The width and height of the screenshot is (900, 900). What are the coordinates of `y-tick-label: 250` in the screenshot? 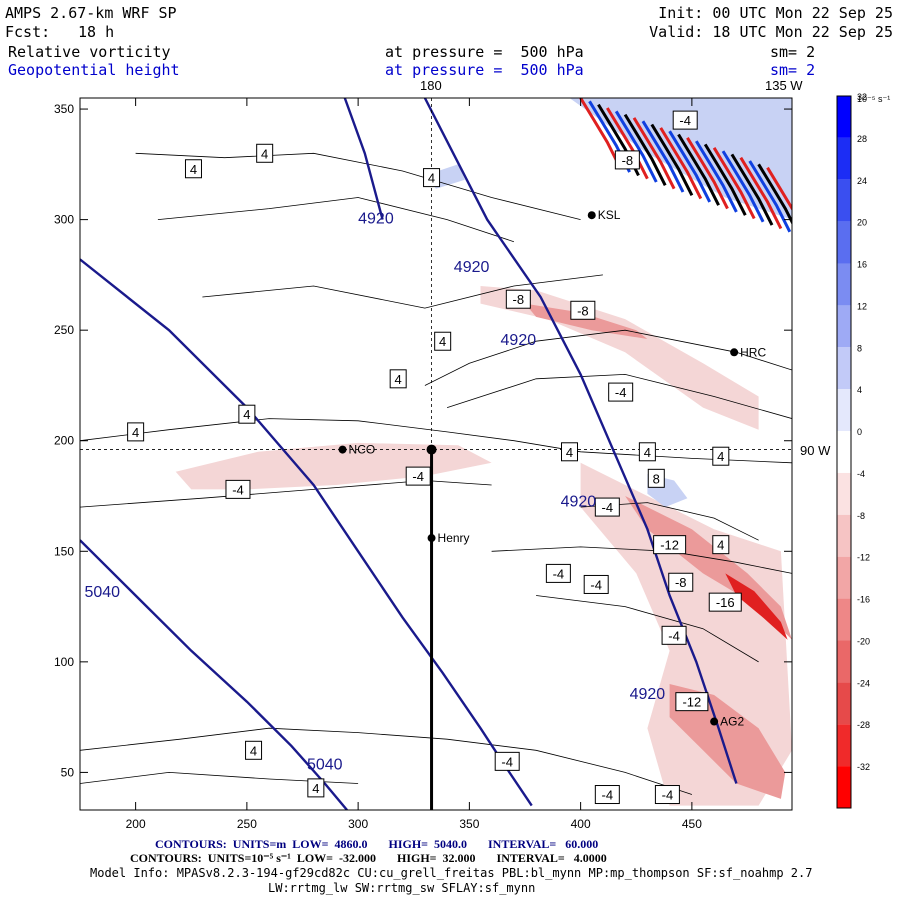 It's located at (64, 330).